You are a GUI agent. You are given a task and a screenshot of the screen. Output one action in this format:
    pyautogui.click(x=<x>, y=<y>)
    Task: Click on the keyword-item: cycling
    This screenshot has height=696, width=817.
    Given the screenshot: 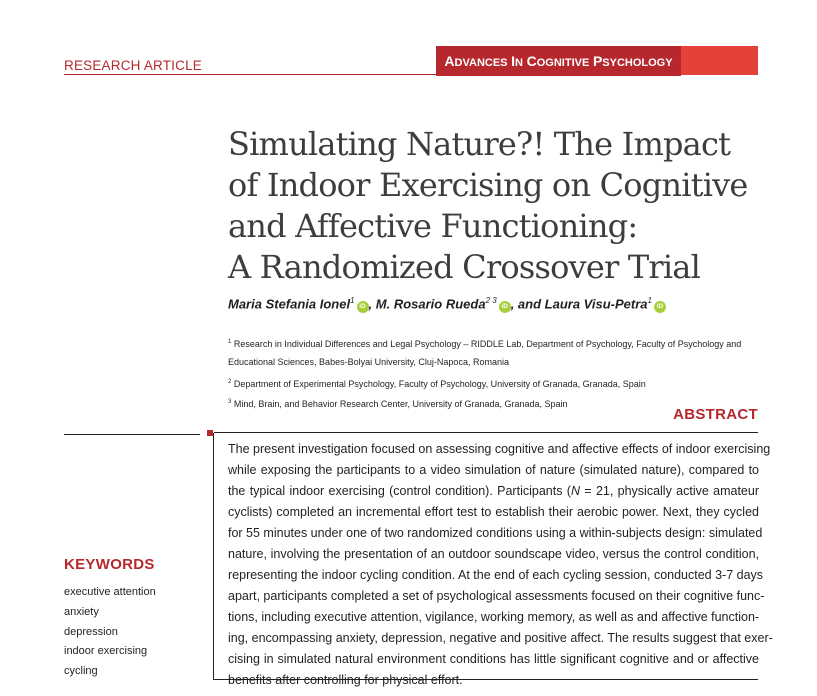 What is the action you would take?
    pyautogui.click(x=81, y=671)
    